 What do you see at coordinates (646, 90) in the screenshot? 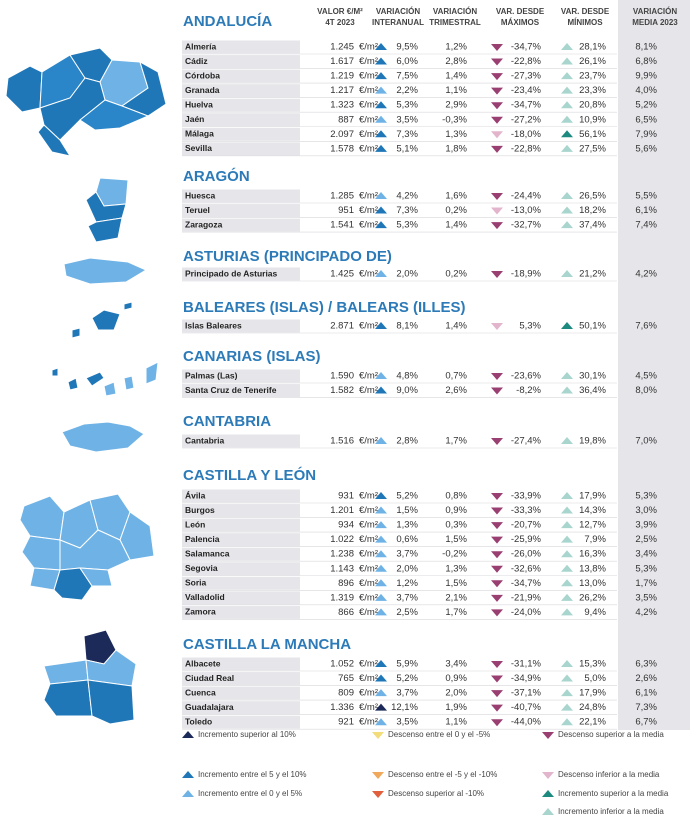
I see `row-media: 4,0%` at bounding box center [646, 90].